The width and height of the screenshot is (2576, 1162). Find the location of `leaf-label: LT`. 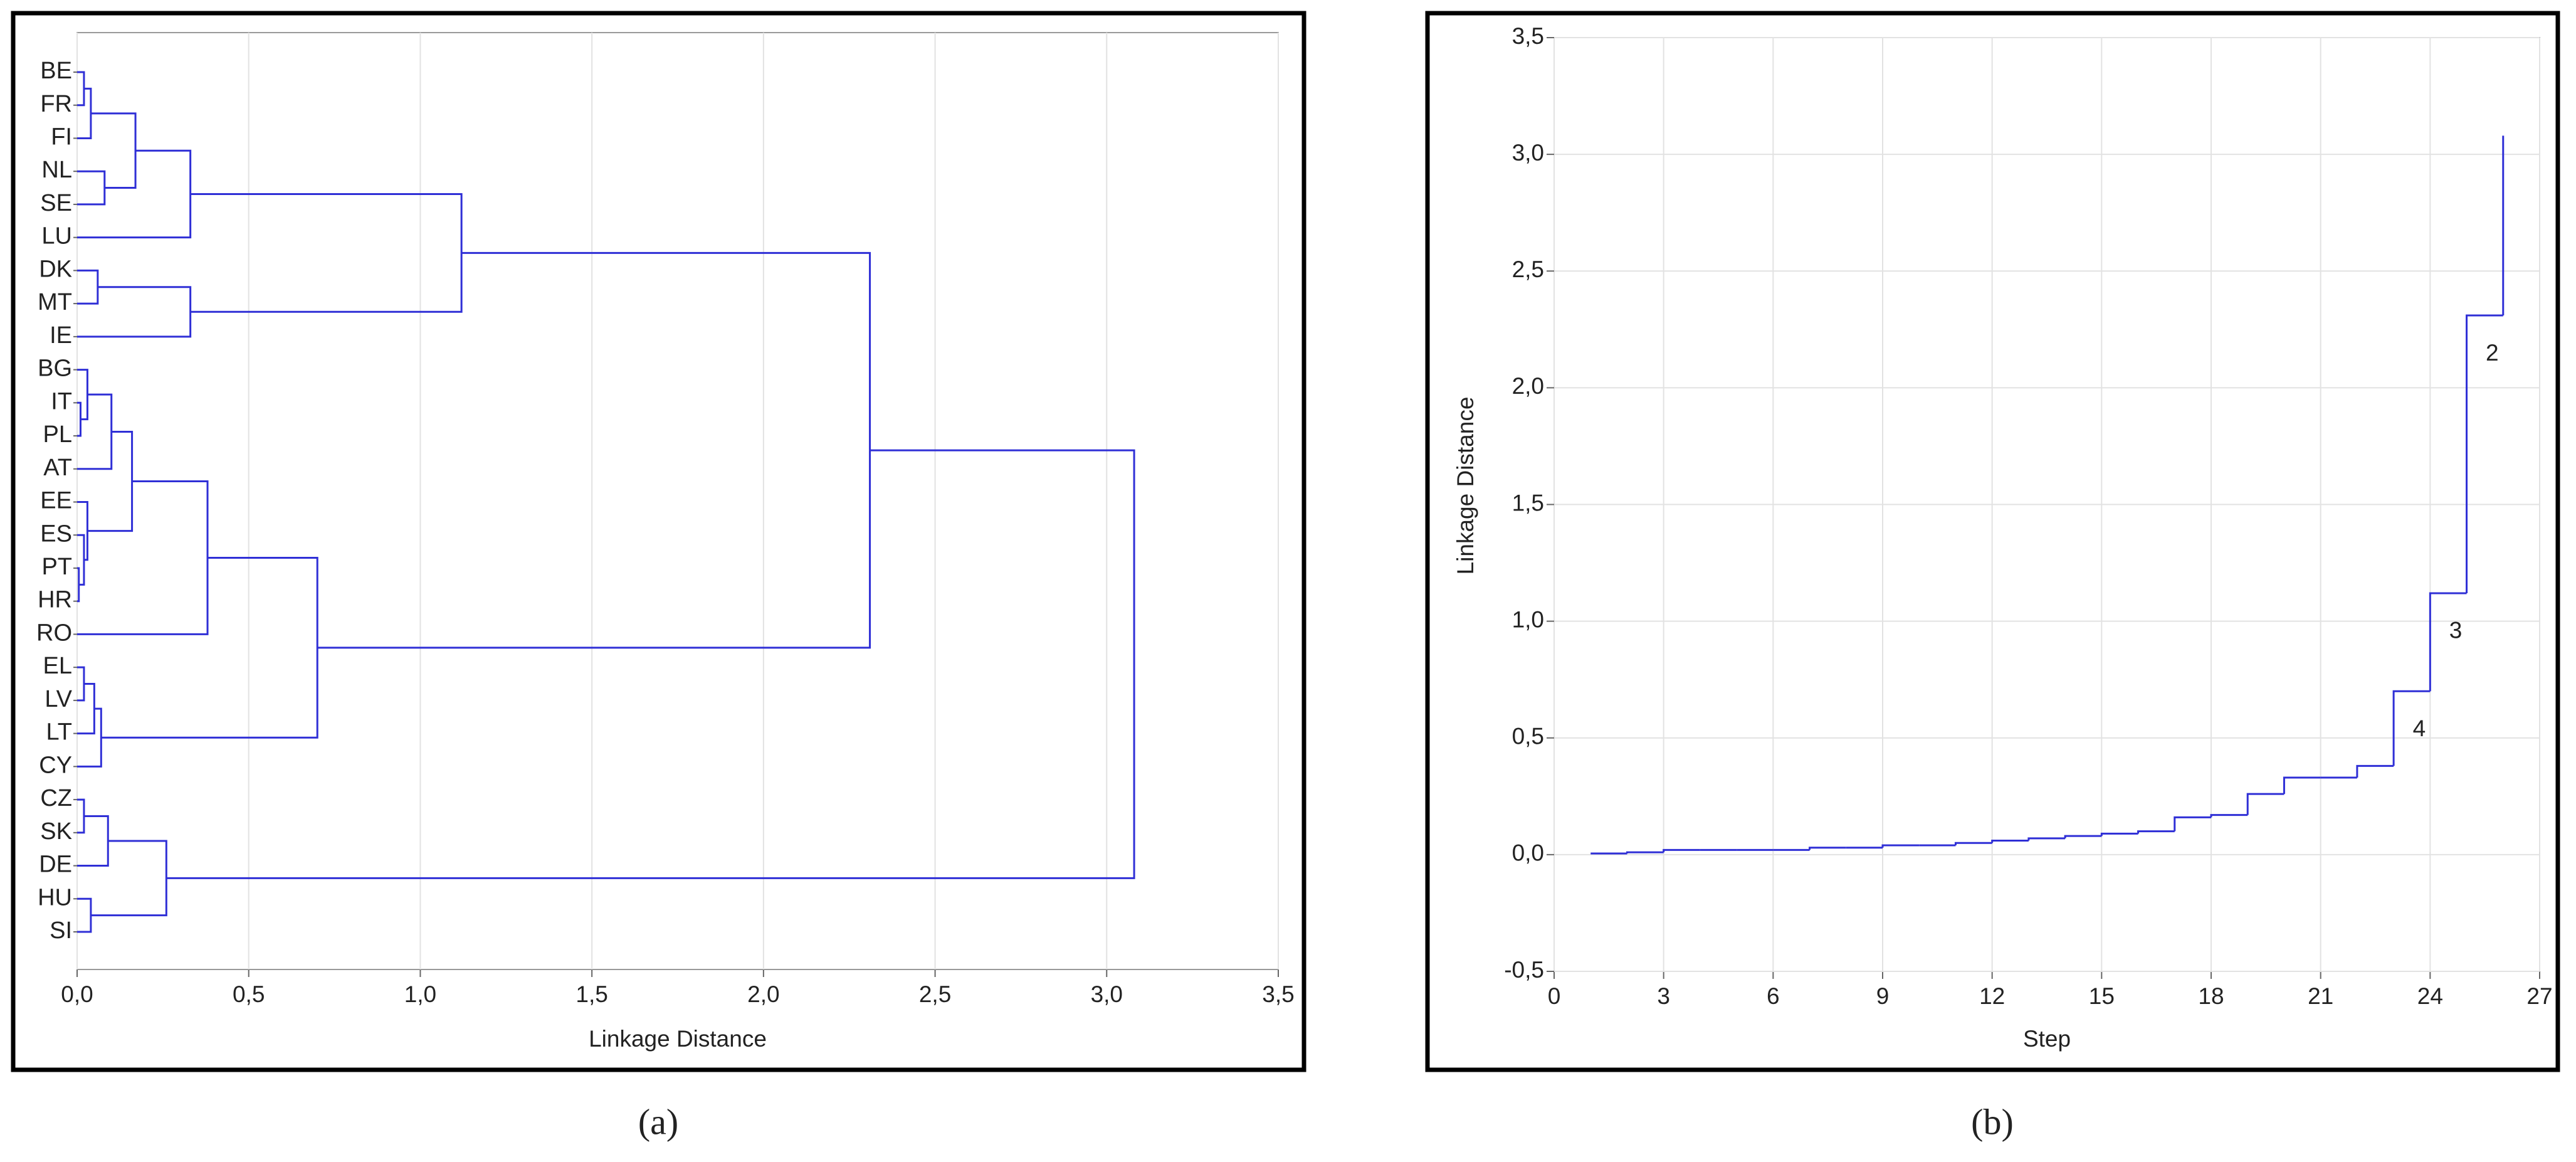

leaf-label: LT is located at coordinates (59, 732).